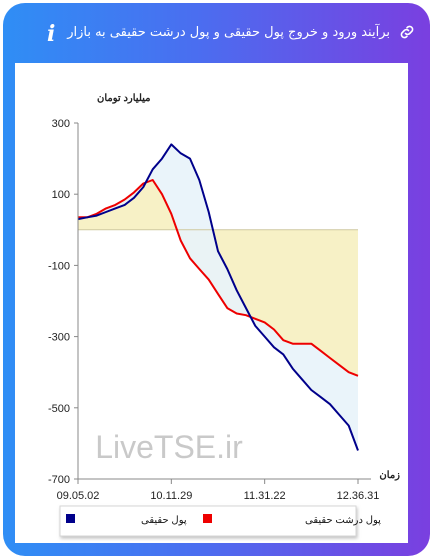  Describe the element at coordinates (169, 447) in the screenshot. I see `watermark: LiveTSE.ir` at that location.